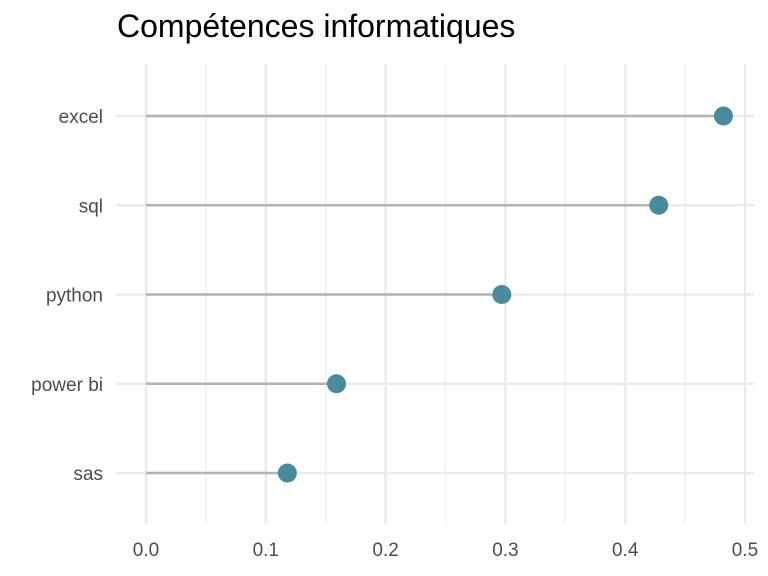 This screenshot has height=576, width=768. I want to click on x-tick-label: 0.4, so click(625, 550).